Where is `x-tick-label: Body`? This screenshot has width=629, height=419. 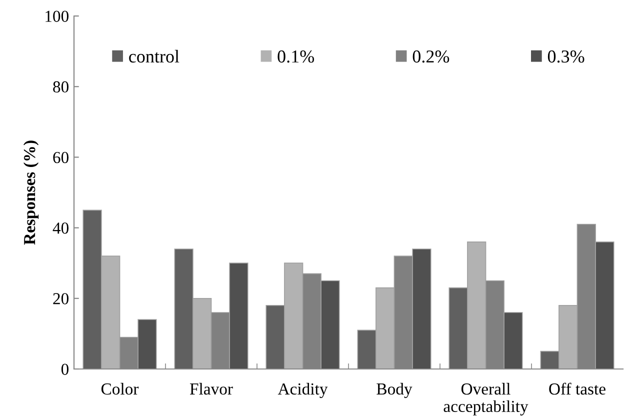
x-tick-label: Body is located at coordinates (394, 390).